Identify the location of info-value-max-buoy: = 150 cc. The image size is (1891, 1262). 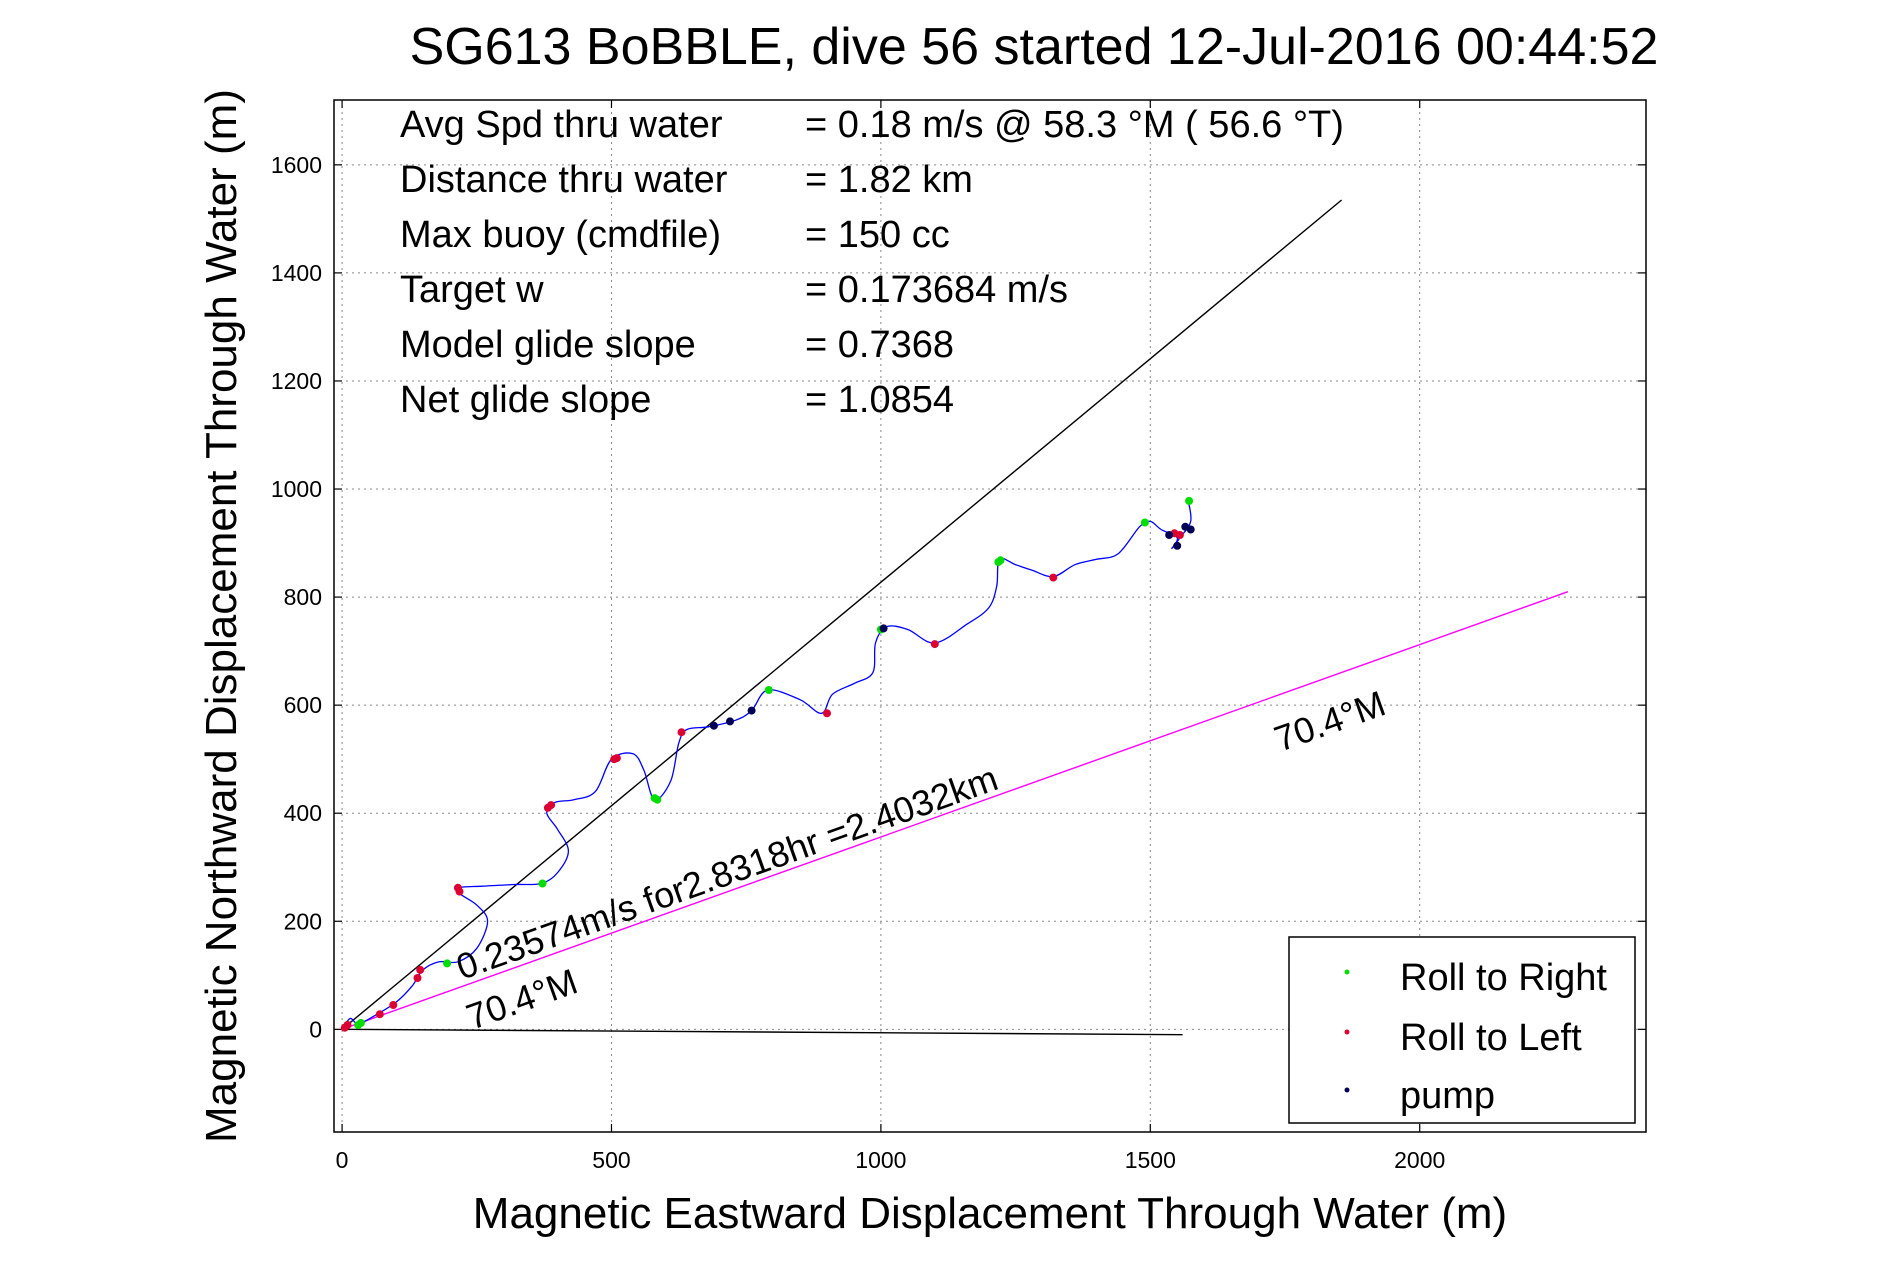
(877, 235).